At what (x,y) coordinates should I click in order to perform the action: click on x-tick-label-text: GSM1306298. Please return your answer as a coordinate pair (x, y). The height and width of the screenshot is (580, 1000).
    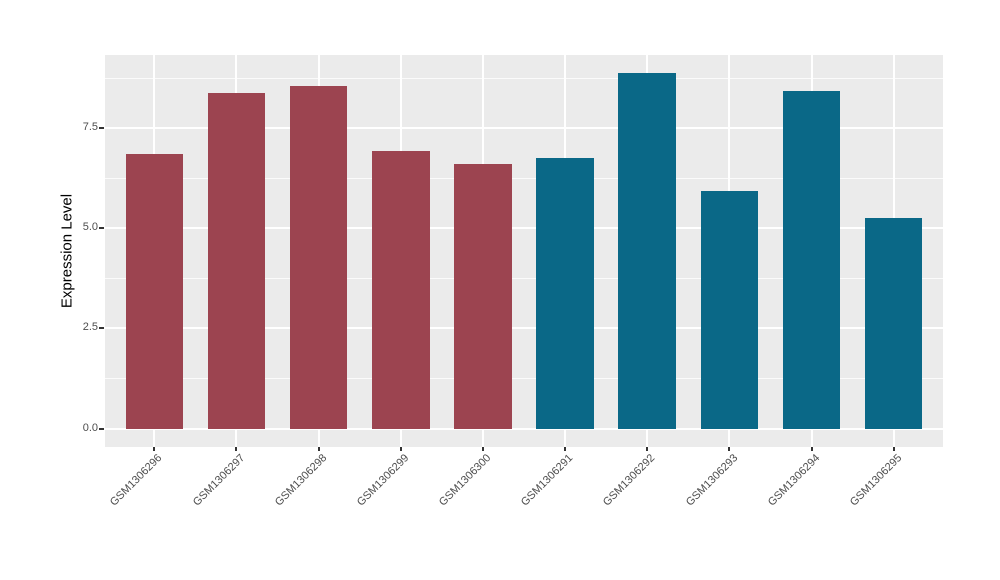
    Looking at the image, I should click on (301, 480).